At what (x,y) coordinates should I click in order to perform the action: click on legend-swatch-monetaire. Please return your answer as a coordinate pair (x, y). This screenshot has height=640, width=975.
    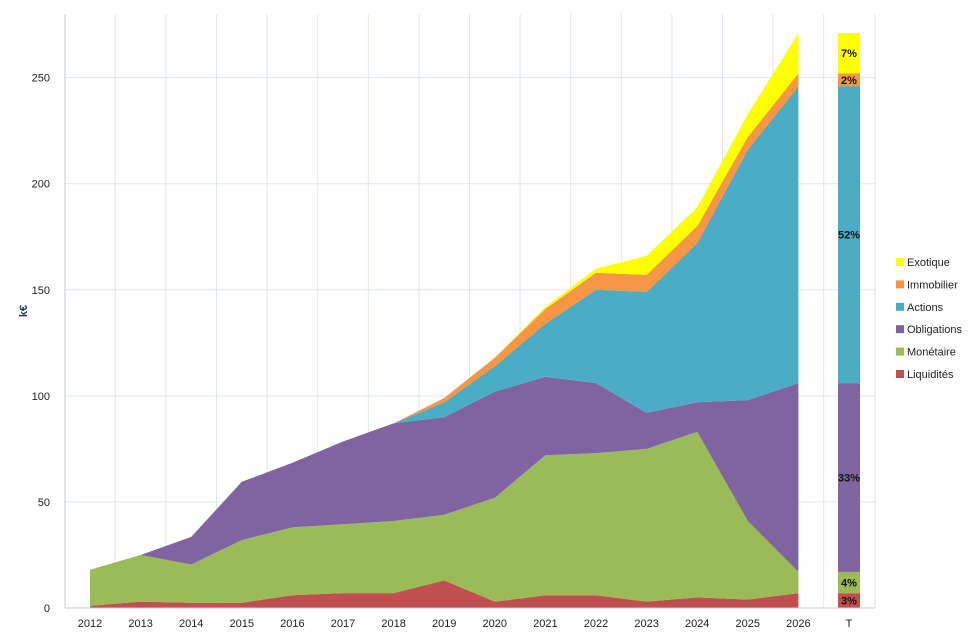
    Looking at the image, I should click on (900, 351).